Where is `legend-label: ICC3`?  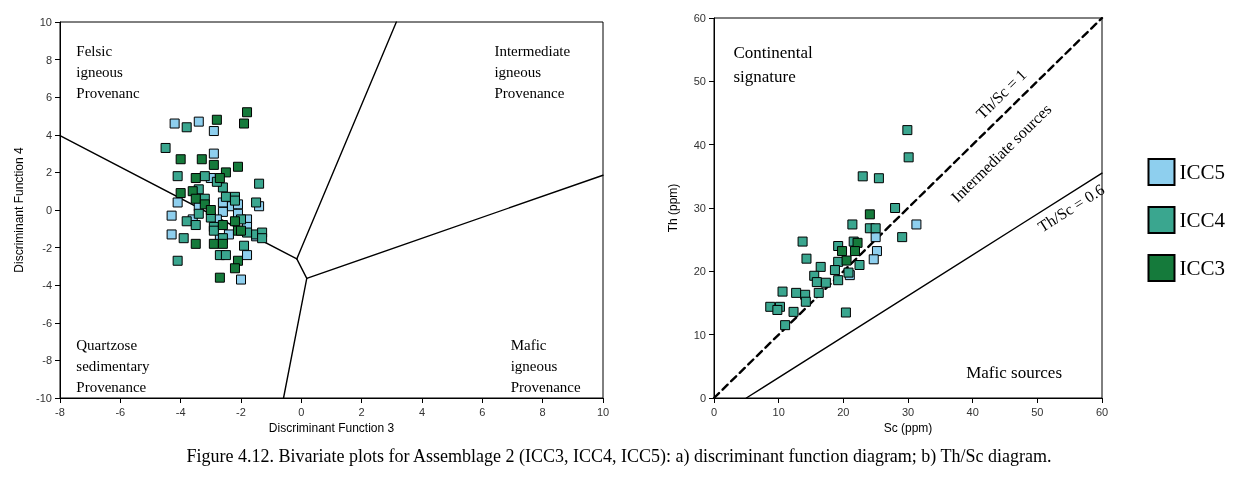 legend-label: ICC3 is located at coordinates (1202, 268).